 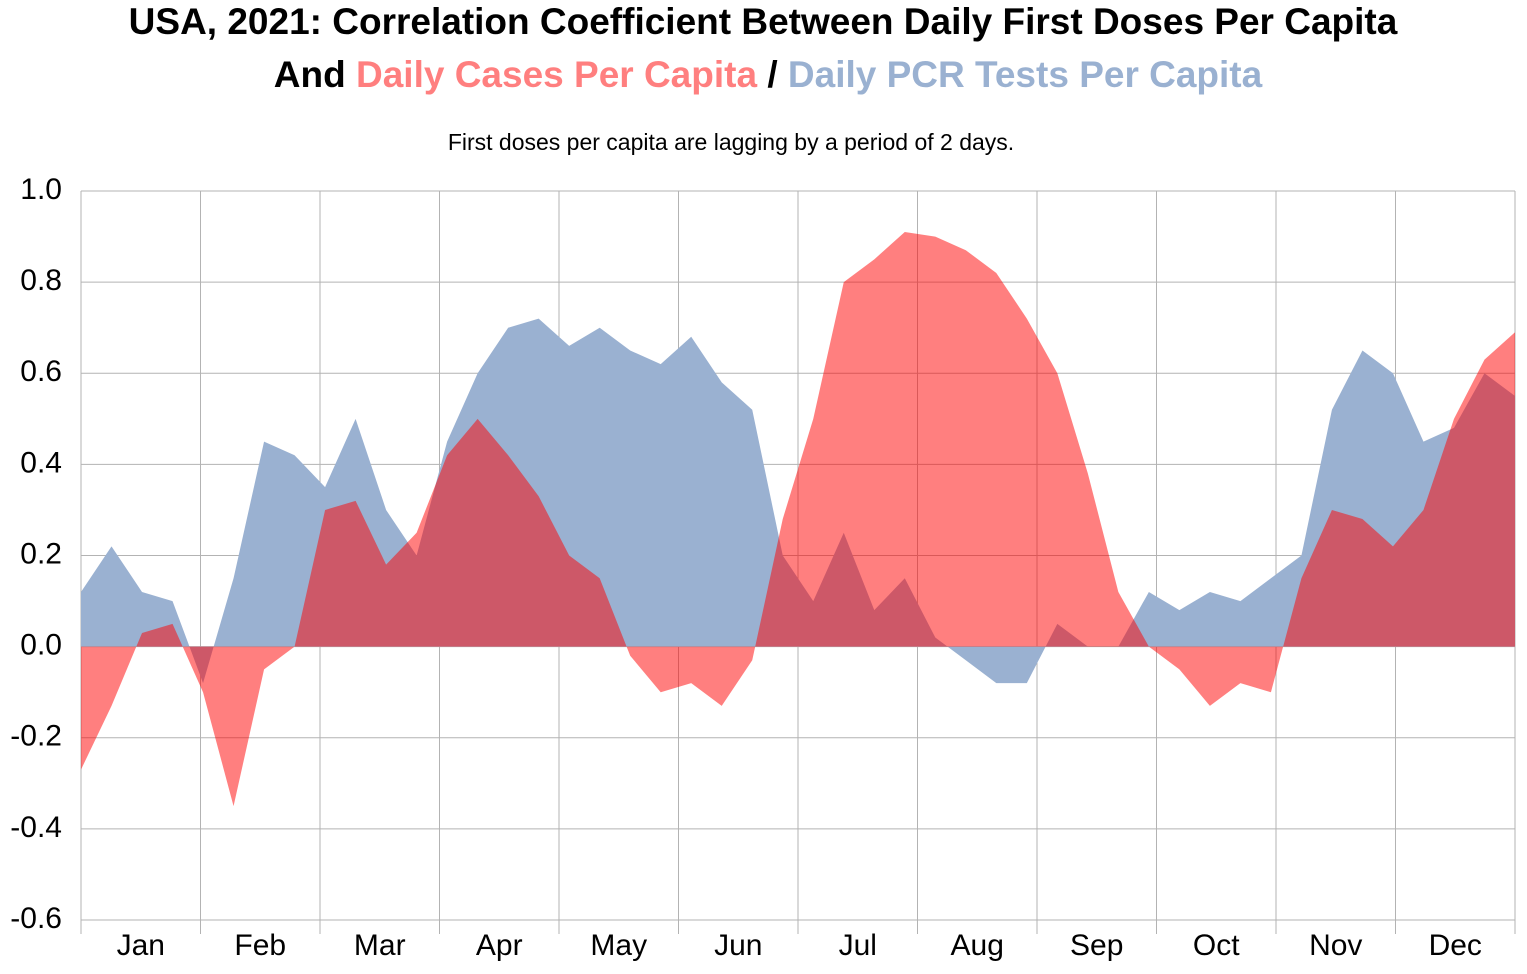 I want to click on x-tick-label: May, so click(x=618, y=945).